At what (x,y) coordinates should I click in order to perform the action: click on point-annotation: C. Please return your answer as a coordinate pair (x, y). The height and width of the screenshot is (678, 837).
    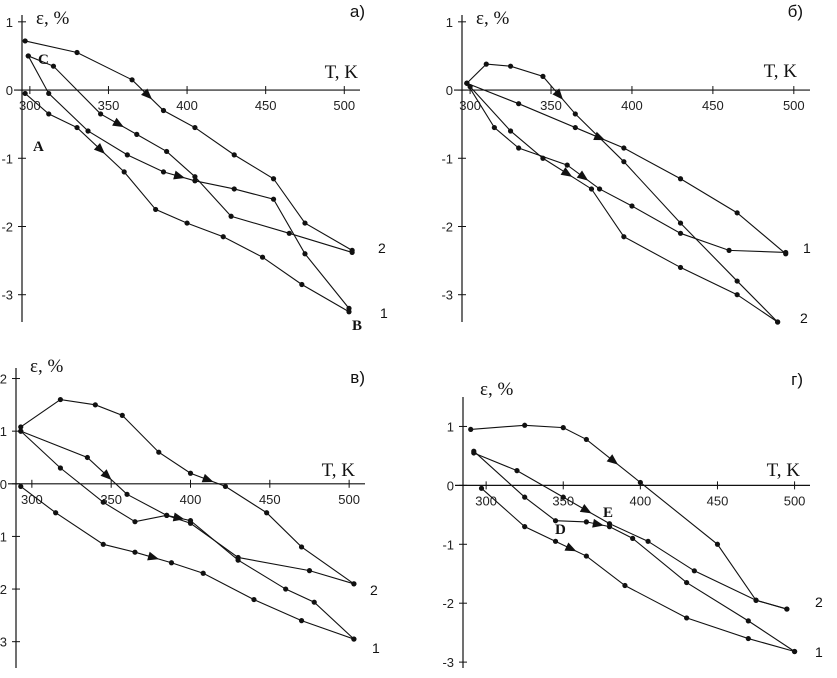
    Looking at the image, I should click on (43, 60).